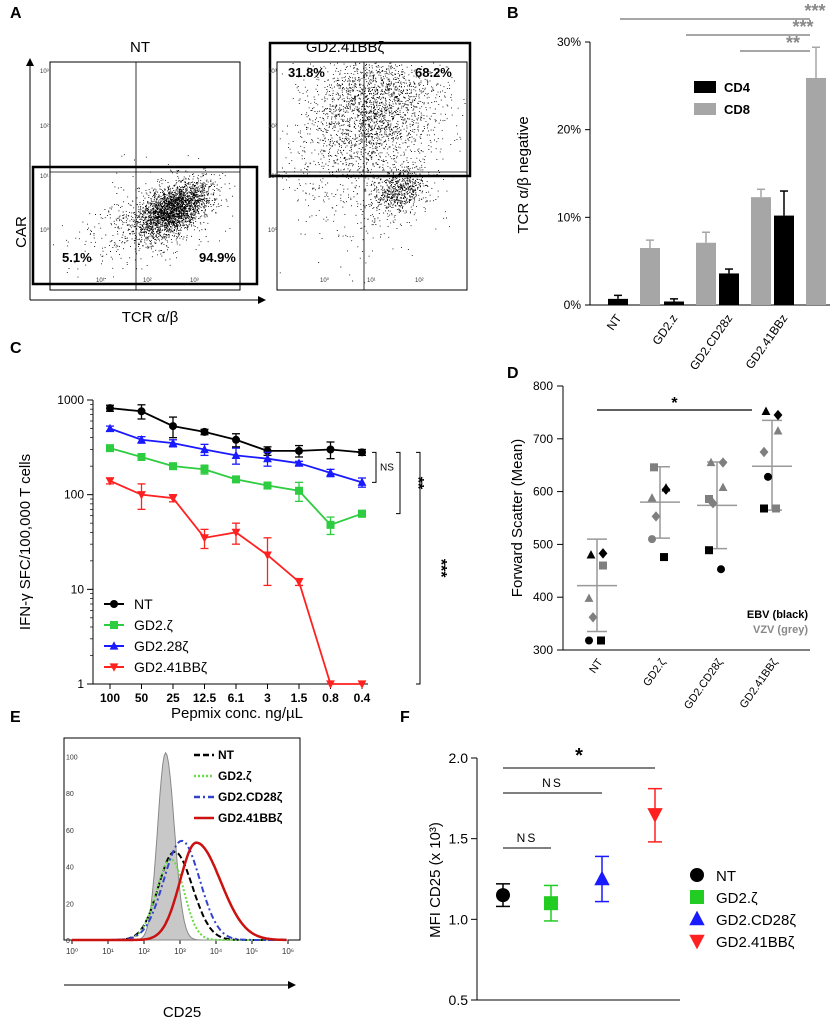 The image size is (835, 1026). I want to click on flow-cloud-nt-main, so click(162, 212).